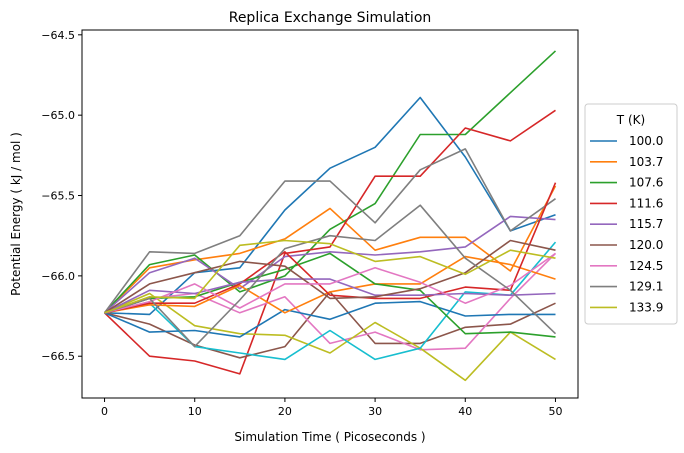  Describe the element at coordinates (329, 437) in the screenshot. I see `x-axis-label: Simulation Time ( Picoseconds )` at that location.